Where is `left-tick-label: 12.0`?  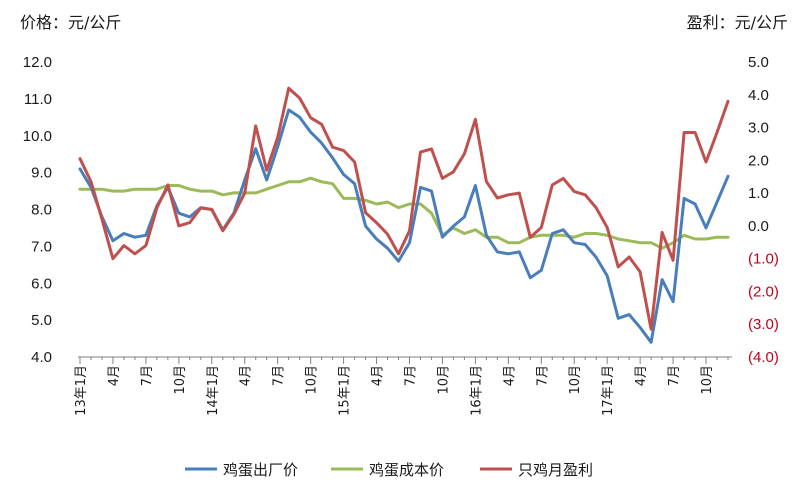 left-tick-label: 12.0 is located at coordinates (37, 62).